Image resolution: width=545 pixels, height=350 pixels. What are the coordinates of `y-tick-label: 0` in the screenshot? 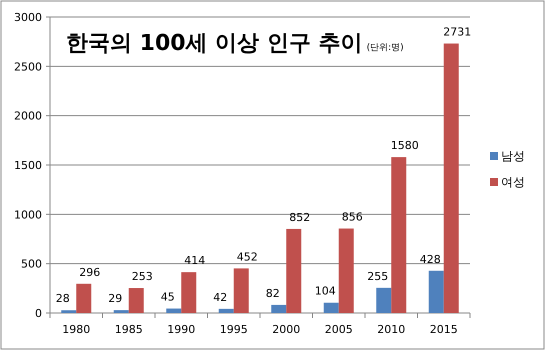 It's located at (38, 313).